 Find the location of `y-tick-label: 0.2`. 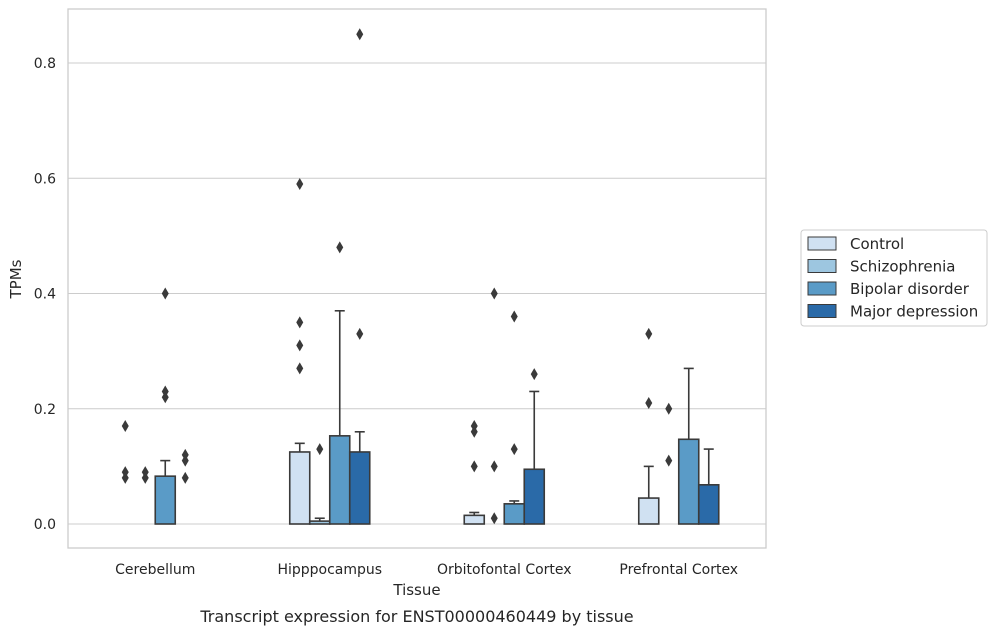

y-tick-label: 0.2 is located at coordinates (45, 410).